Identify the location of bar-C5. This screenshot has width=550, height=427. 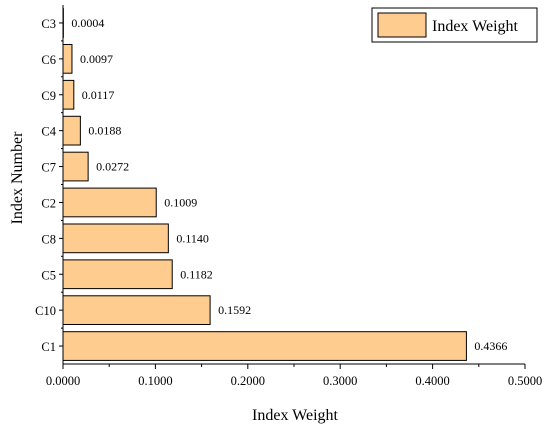
(117, 274).